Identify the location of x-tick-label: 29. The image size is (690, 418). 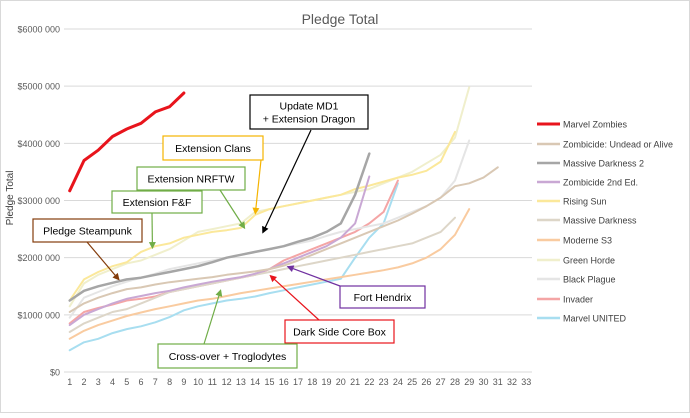
(469, 382).